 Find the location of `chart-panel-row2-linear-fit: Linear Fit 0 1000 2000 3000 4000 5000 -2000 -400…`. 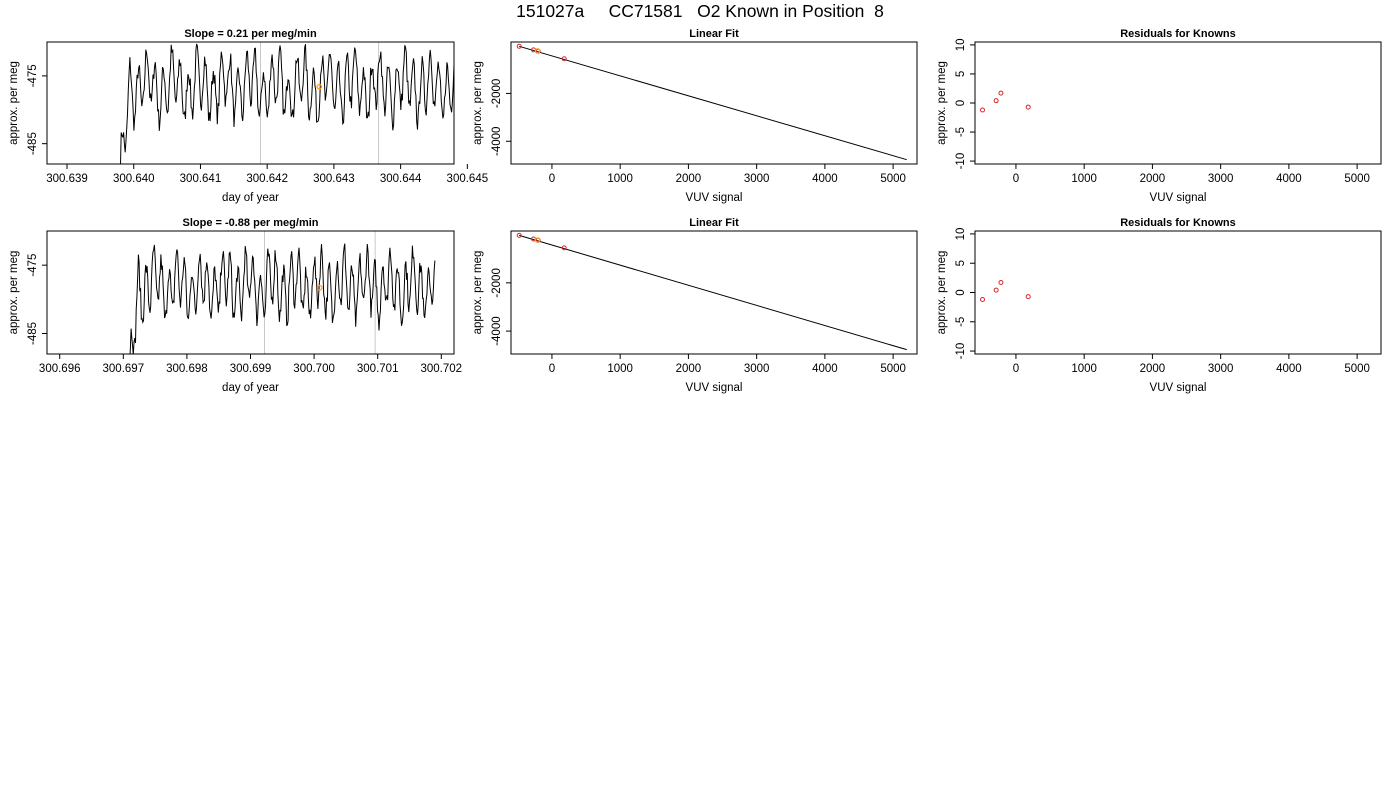

chart-panel-row2-linear-fit: Linear Fit 0 1000 2000 3000 4000 5000 -2000 -400… is located at coordinates (695, 305).